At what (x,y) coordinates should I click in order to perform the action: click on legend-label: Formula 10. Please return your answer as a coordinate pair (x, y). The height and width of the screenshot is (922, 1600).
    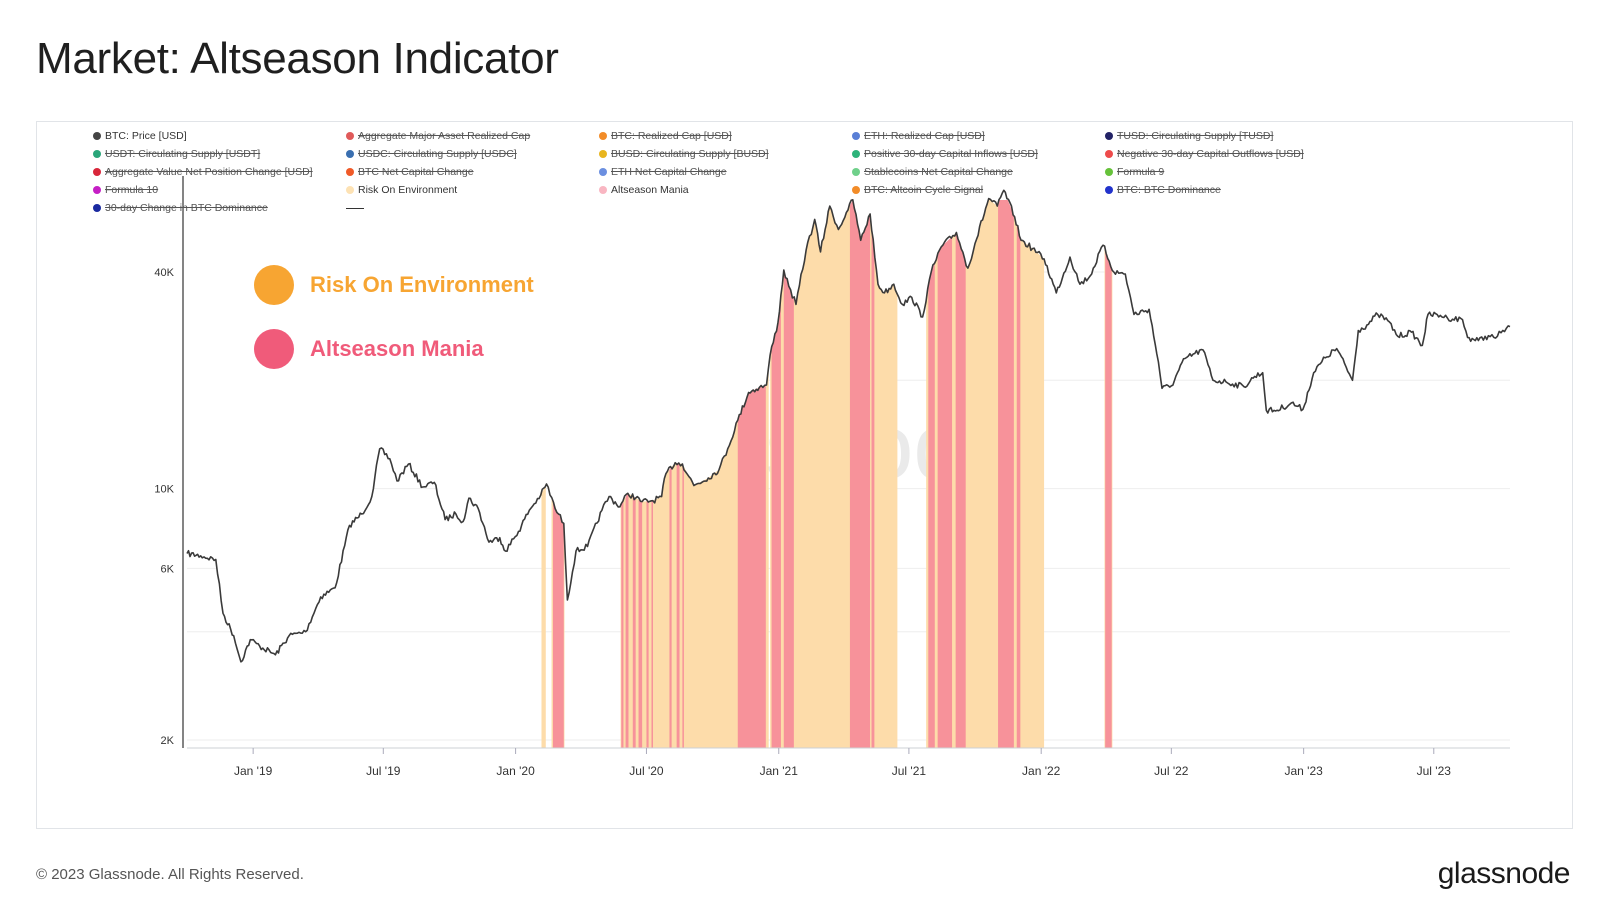
    Looking at the image, I should click on (132, 190).